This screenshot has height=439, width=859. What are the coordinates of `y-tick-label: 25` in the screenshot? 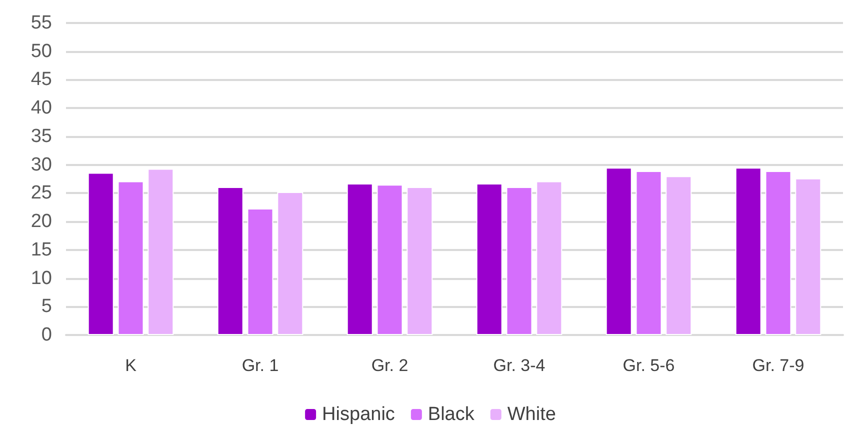 It's located at (41, 193).